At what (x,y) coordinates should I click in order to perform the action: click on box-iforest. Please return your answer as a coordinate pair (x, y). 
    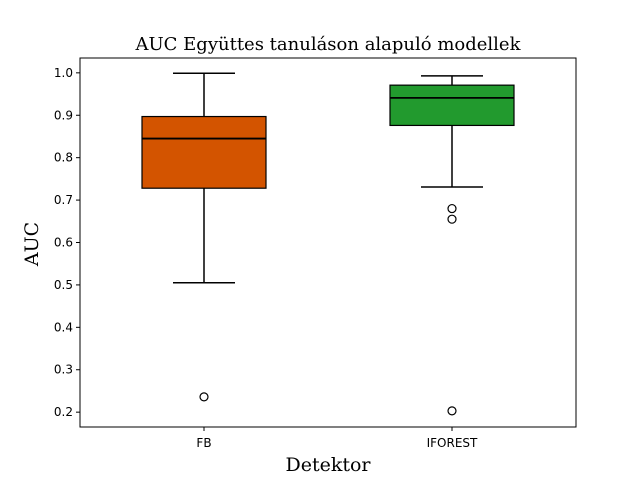
    Looking at the image, I should click on (452, 105).